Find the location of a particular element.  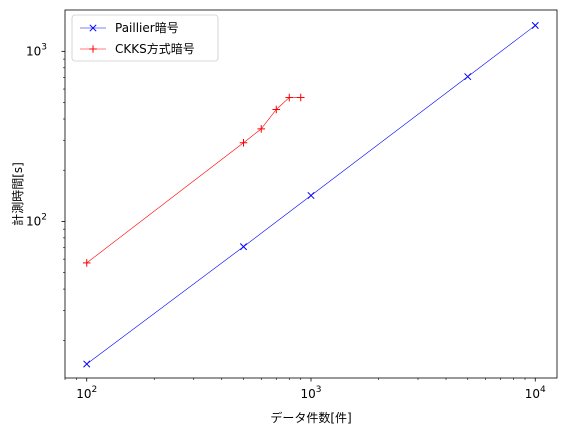

x-tick-label: 10³ is located at coordinates (310, 393).